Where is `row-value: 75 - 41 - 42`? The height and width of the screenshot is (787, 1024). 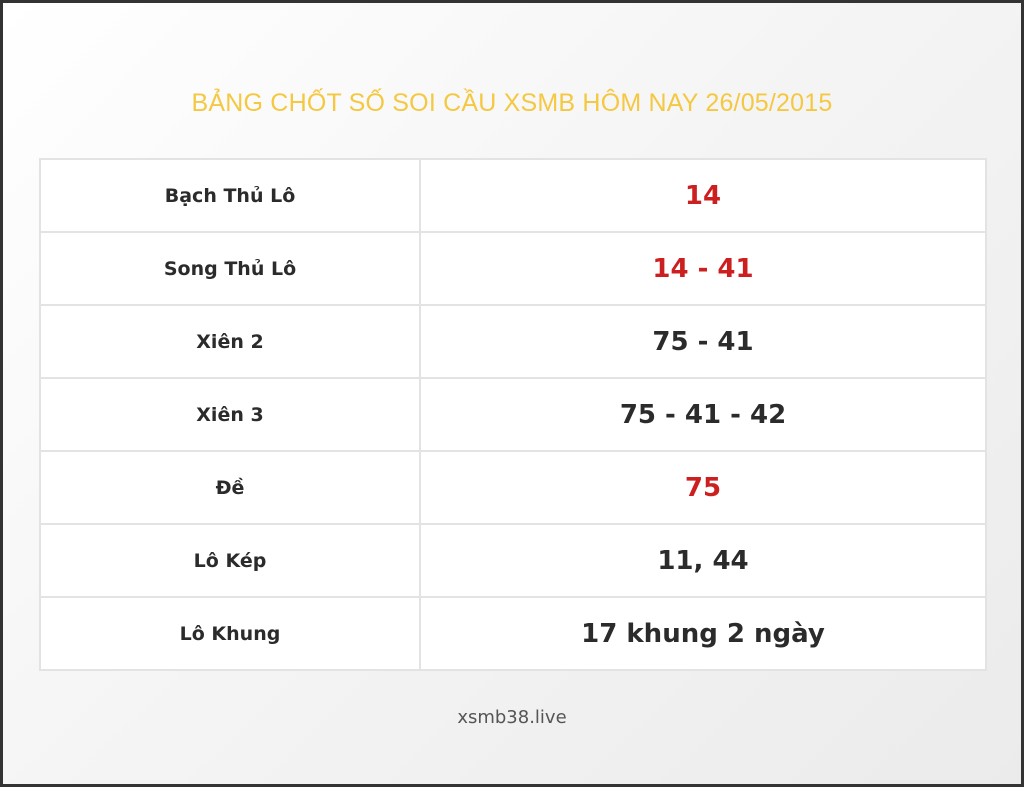 row-value: 75 - 41 - 42 is located at coordinates (703, 414).